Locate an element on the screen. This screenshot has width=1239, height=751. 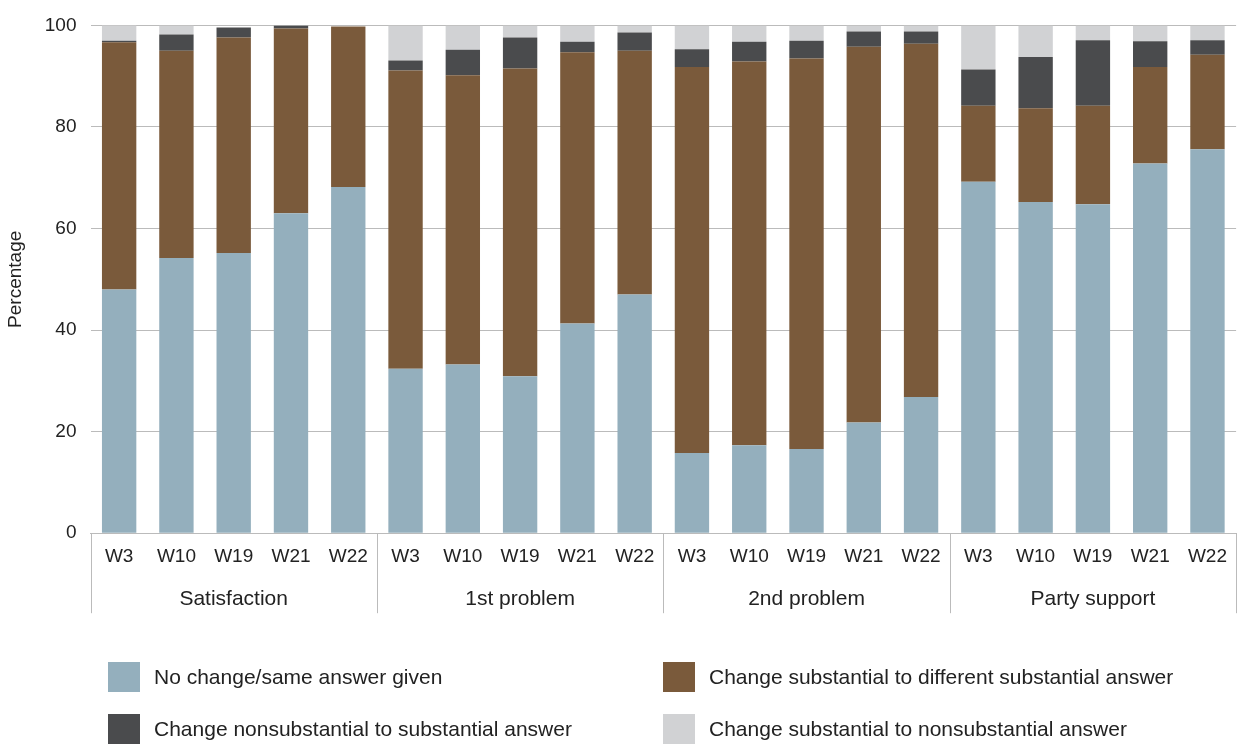
y-tick-label: 60 is located at coordinates (66, 227).